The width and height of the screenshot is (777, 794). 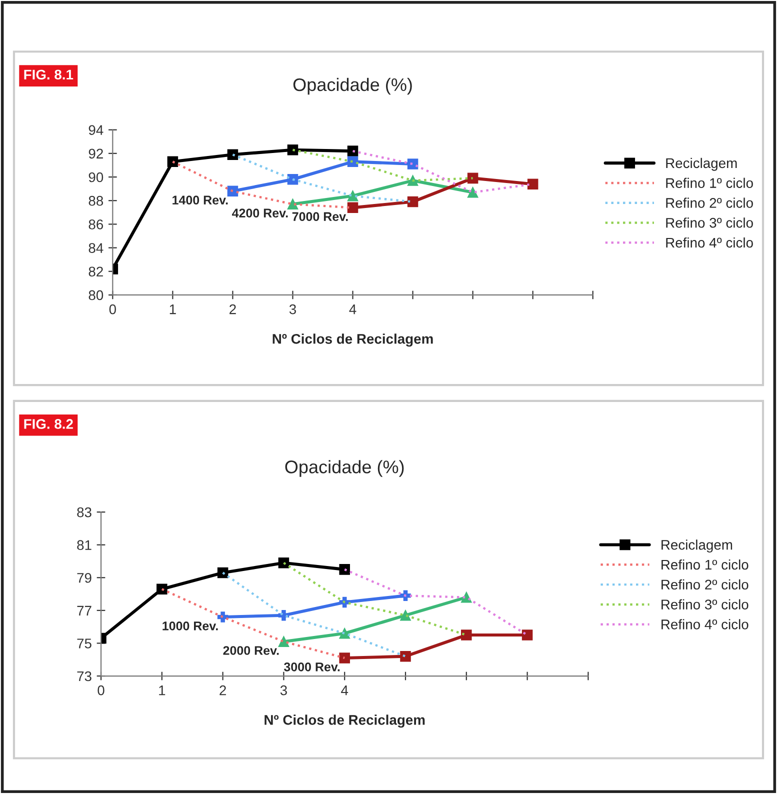 What do you see at coordinates (84, 676) in the screenshot?
I see `y-tick-label: 73` at bounding box center [84, 676].